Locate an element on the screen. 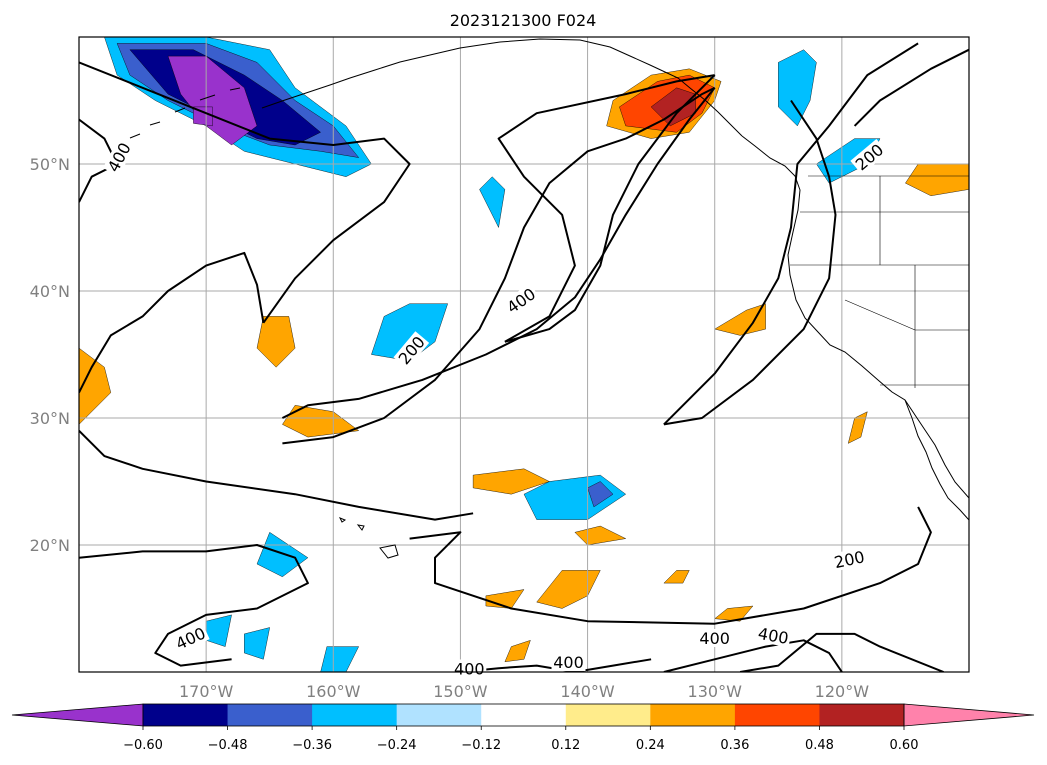 This screenshot has width=1047, height=765. colorbar-tick-label: 0.36 is located at coordinates (734, 745).